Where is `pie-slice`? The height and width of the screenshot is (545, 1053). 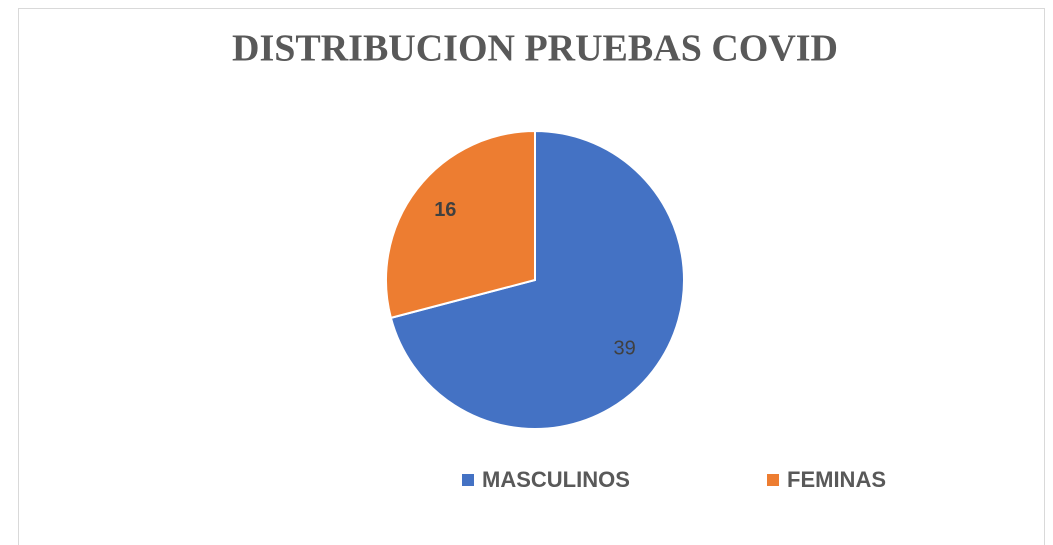 pie-slice is located at coordinates (460, 224).